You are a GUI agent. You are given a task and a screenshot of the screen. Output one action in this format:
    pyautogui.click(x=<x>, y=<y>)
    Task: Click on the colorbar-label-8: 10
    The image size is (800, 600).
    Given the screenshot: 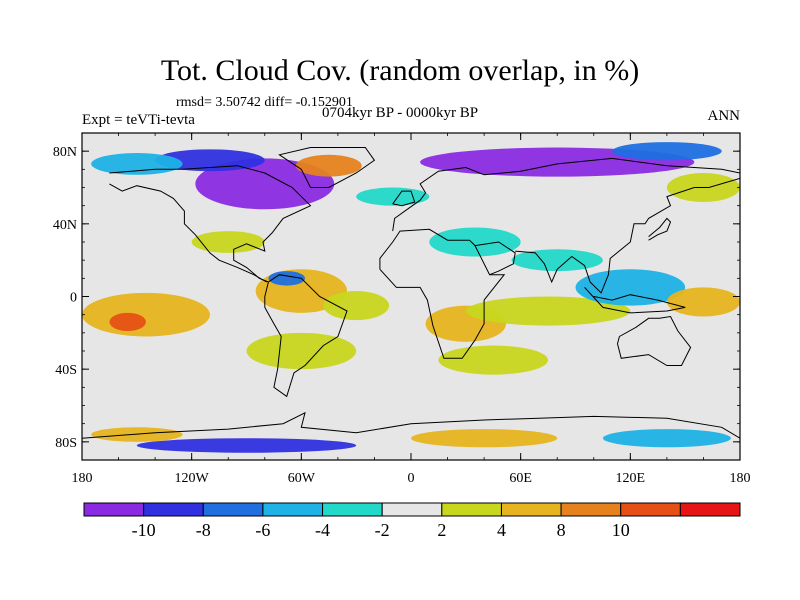 What is the action you would take?
    pyautogui.click(x=621, y=530)
    